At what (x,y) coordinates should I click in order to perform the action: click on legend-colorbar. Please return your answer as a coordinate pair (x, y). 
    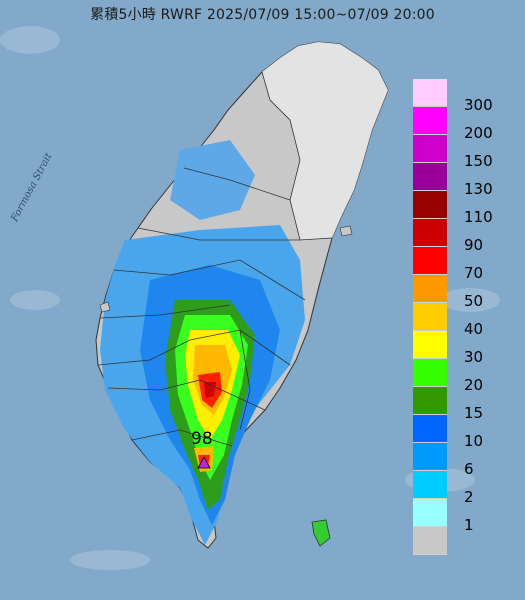
    Looking at the image, I should click on (430, 317).